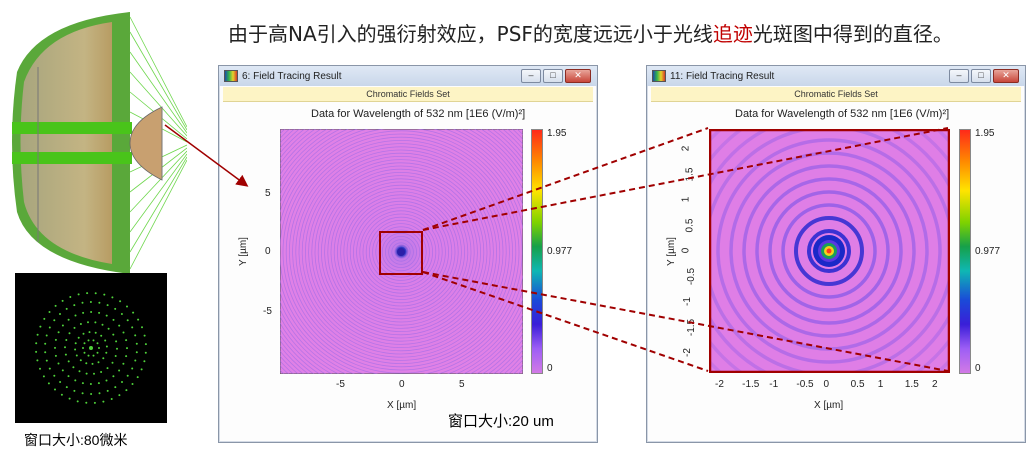  I want to click on colorbar-tick-max: 1.95, so click(985, 133).